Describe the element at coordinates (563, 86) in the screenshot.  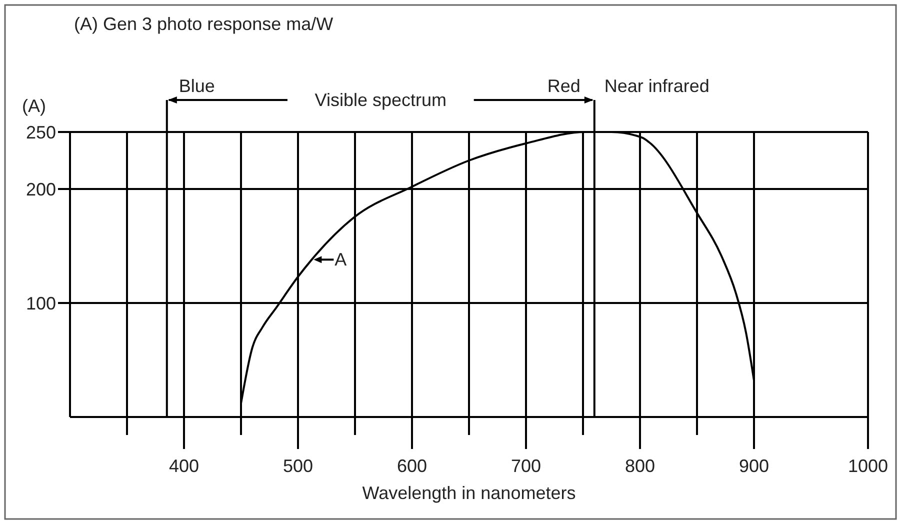
I see `ref-line-label: Red` at that location.